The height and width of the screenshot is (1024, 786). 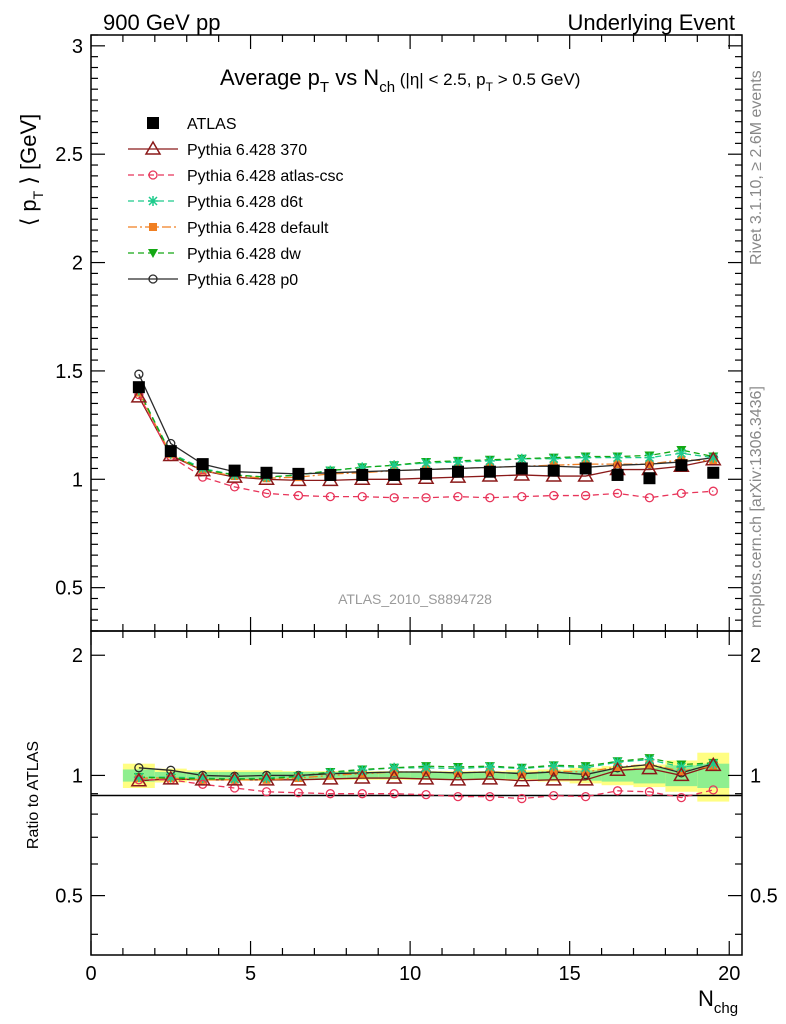 What do you see at coordinates (426, 779) in the screenshot?
I see `ratio-series-layer` at bounding box center [426, 779].